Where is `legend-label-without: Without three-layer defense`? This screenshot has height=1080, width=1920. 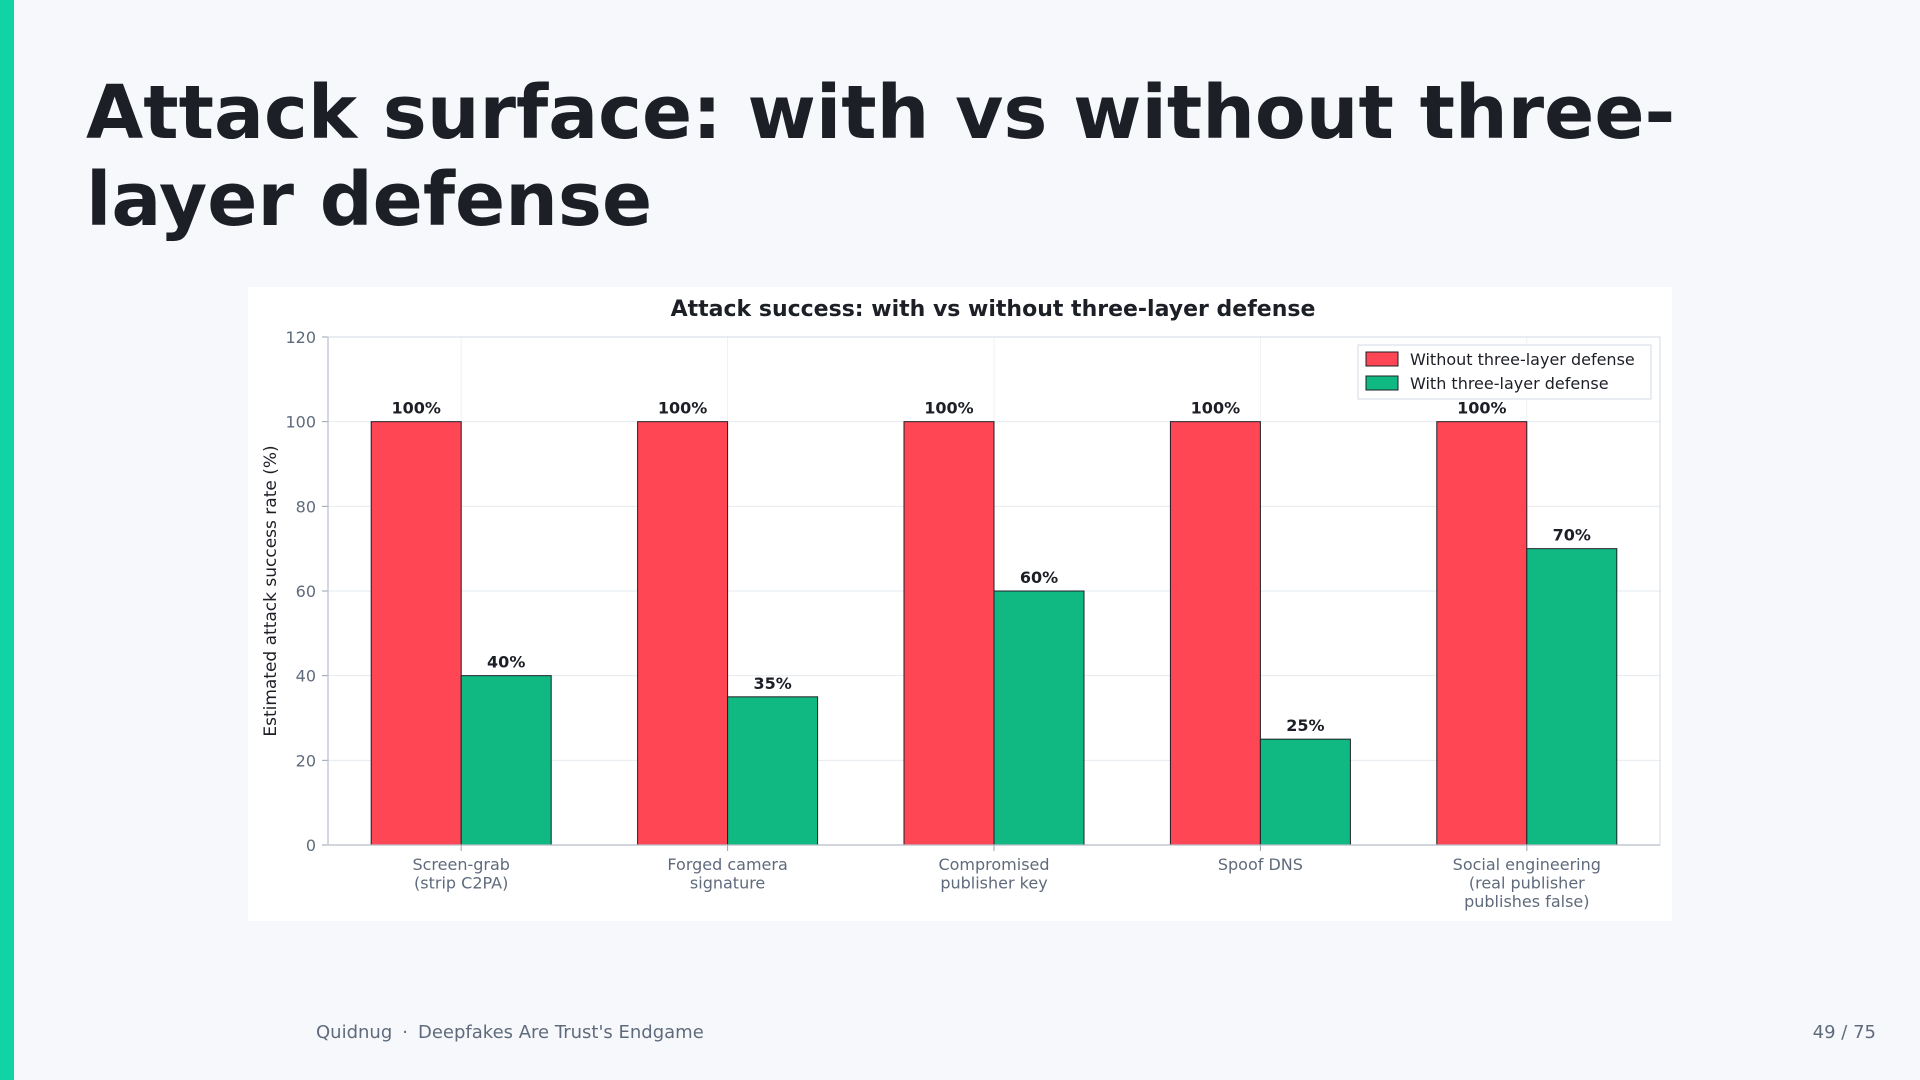
legend-label-without: Without three-layer defense is located at coordinates (1522, 359).